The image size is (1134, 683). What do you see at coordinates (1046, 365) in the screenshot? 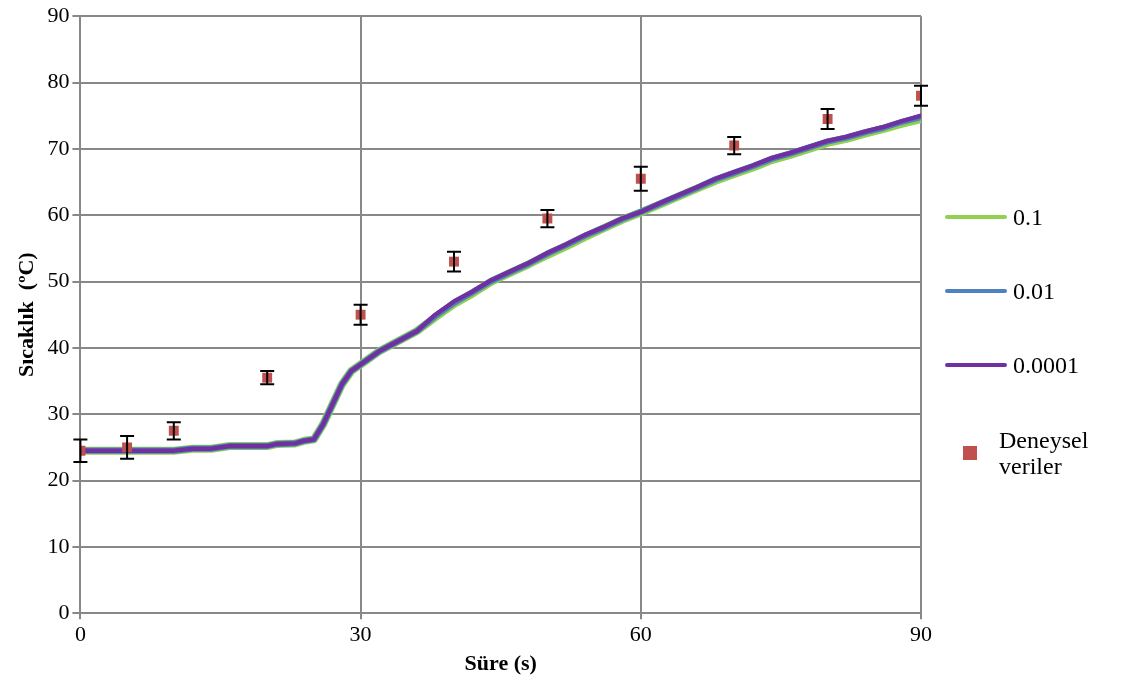
I see `legend-label: 0.0001` at bounding box center [1046, 365].